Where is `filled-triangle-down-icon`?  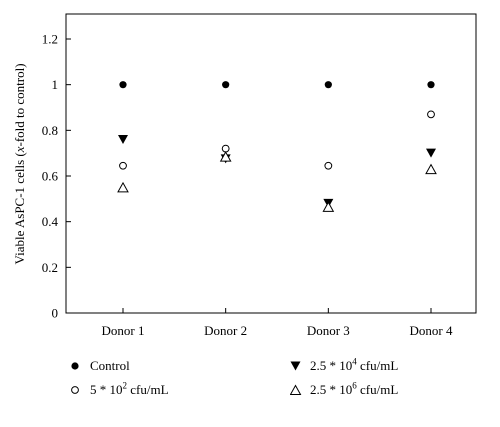 filled-triangle-down-icon is located at coordinates (295, 366).